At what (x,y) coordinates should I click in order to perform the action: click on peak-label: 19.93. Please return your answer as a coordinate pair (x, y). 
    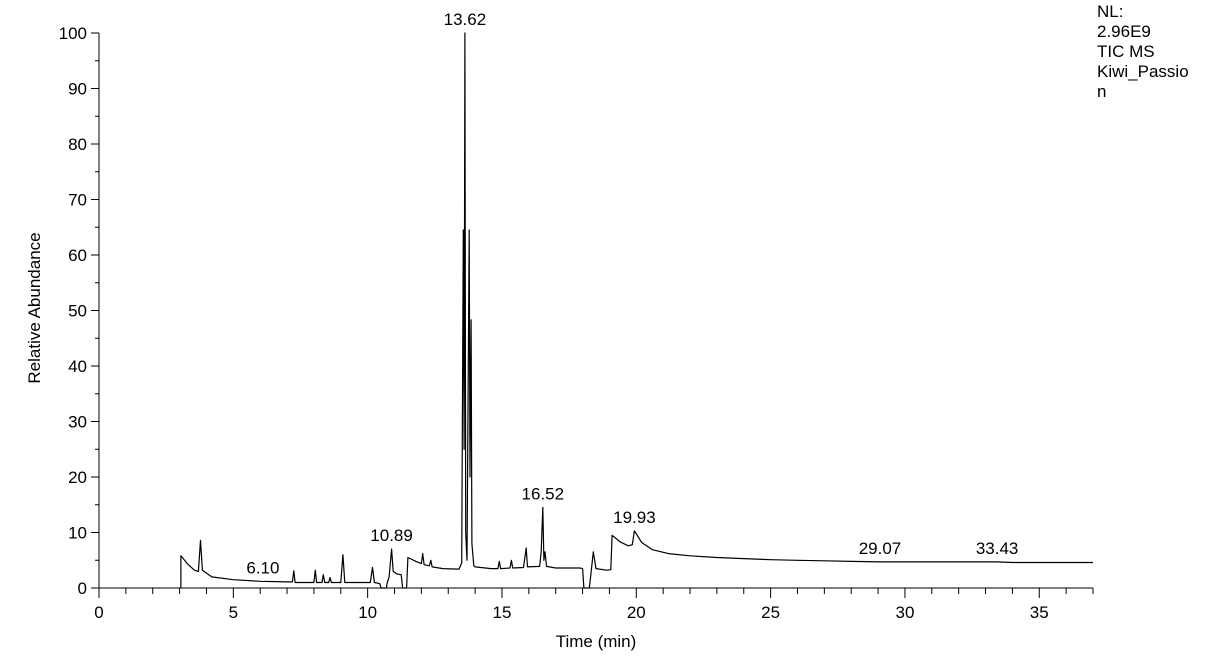
    Looking at the image, I should click on (634, 517).